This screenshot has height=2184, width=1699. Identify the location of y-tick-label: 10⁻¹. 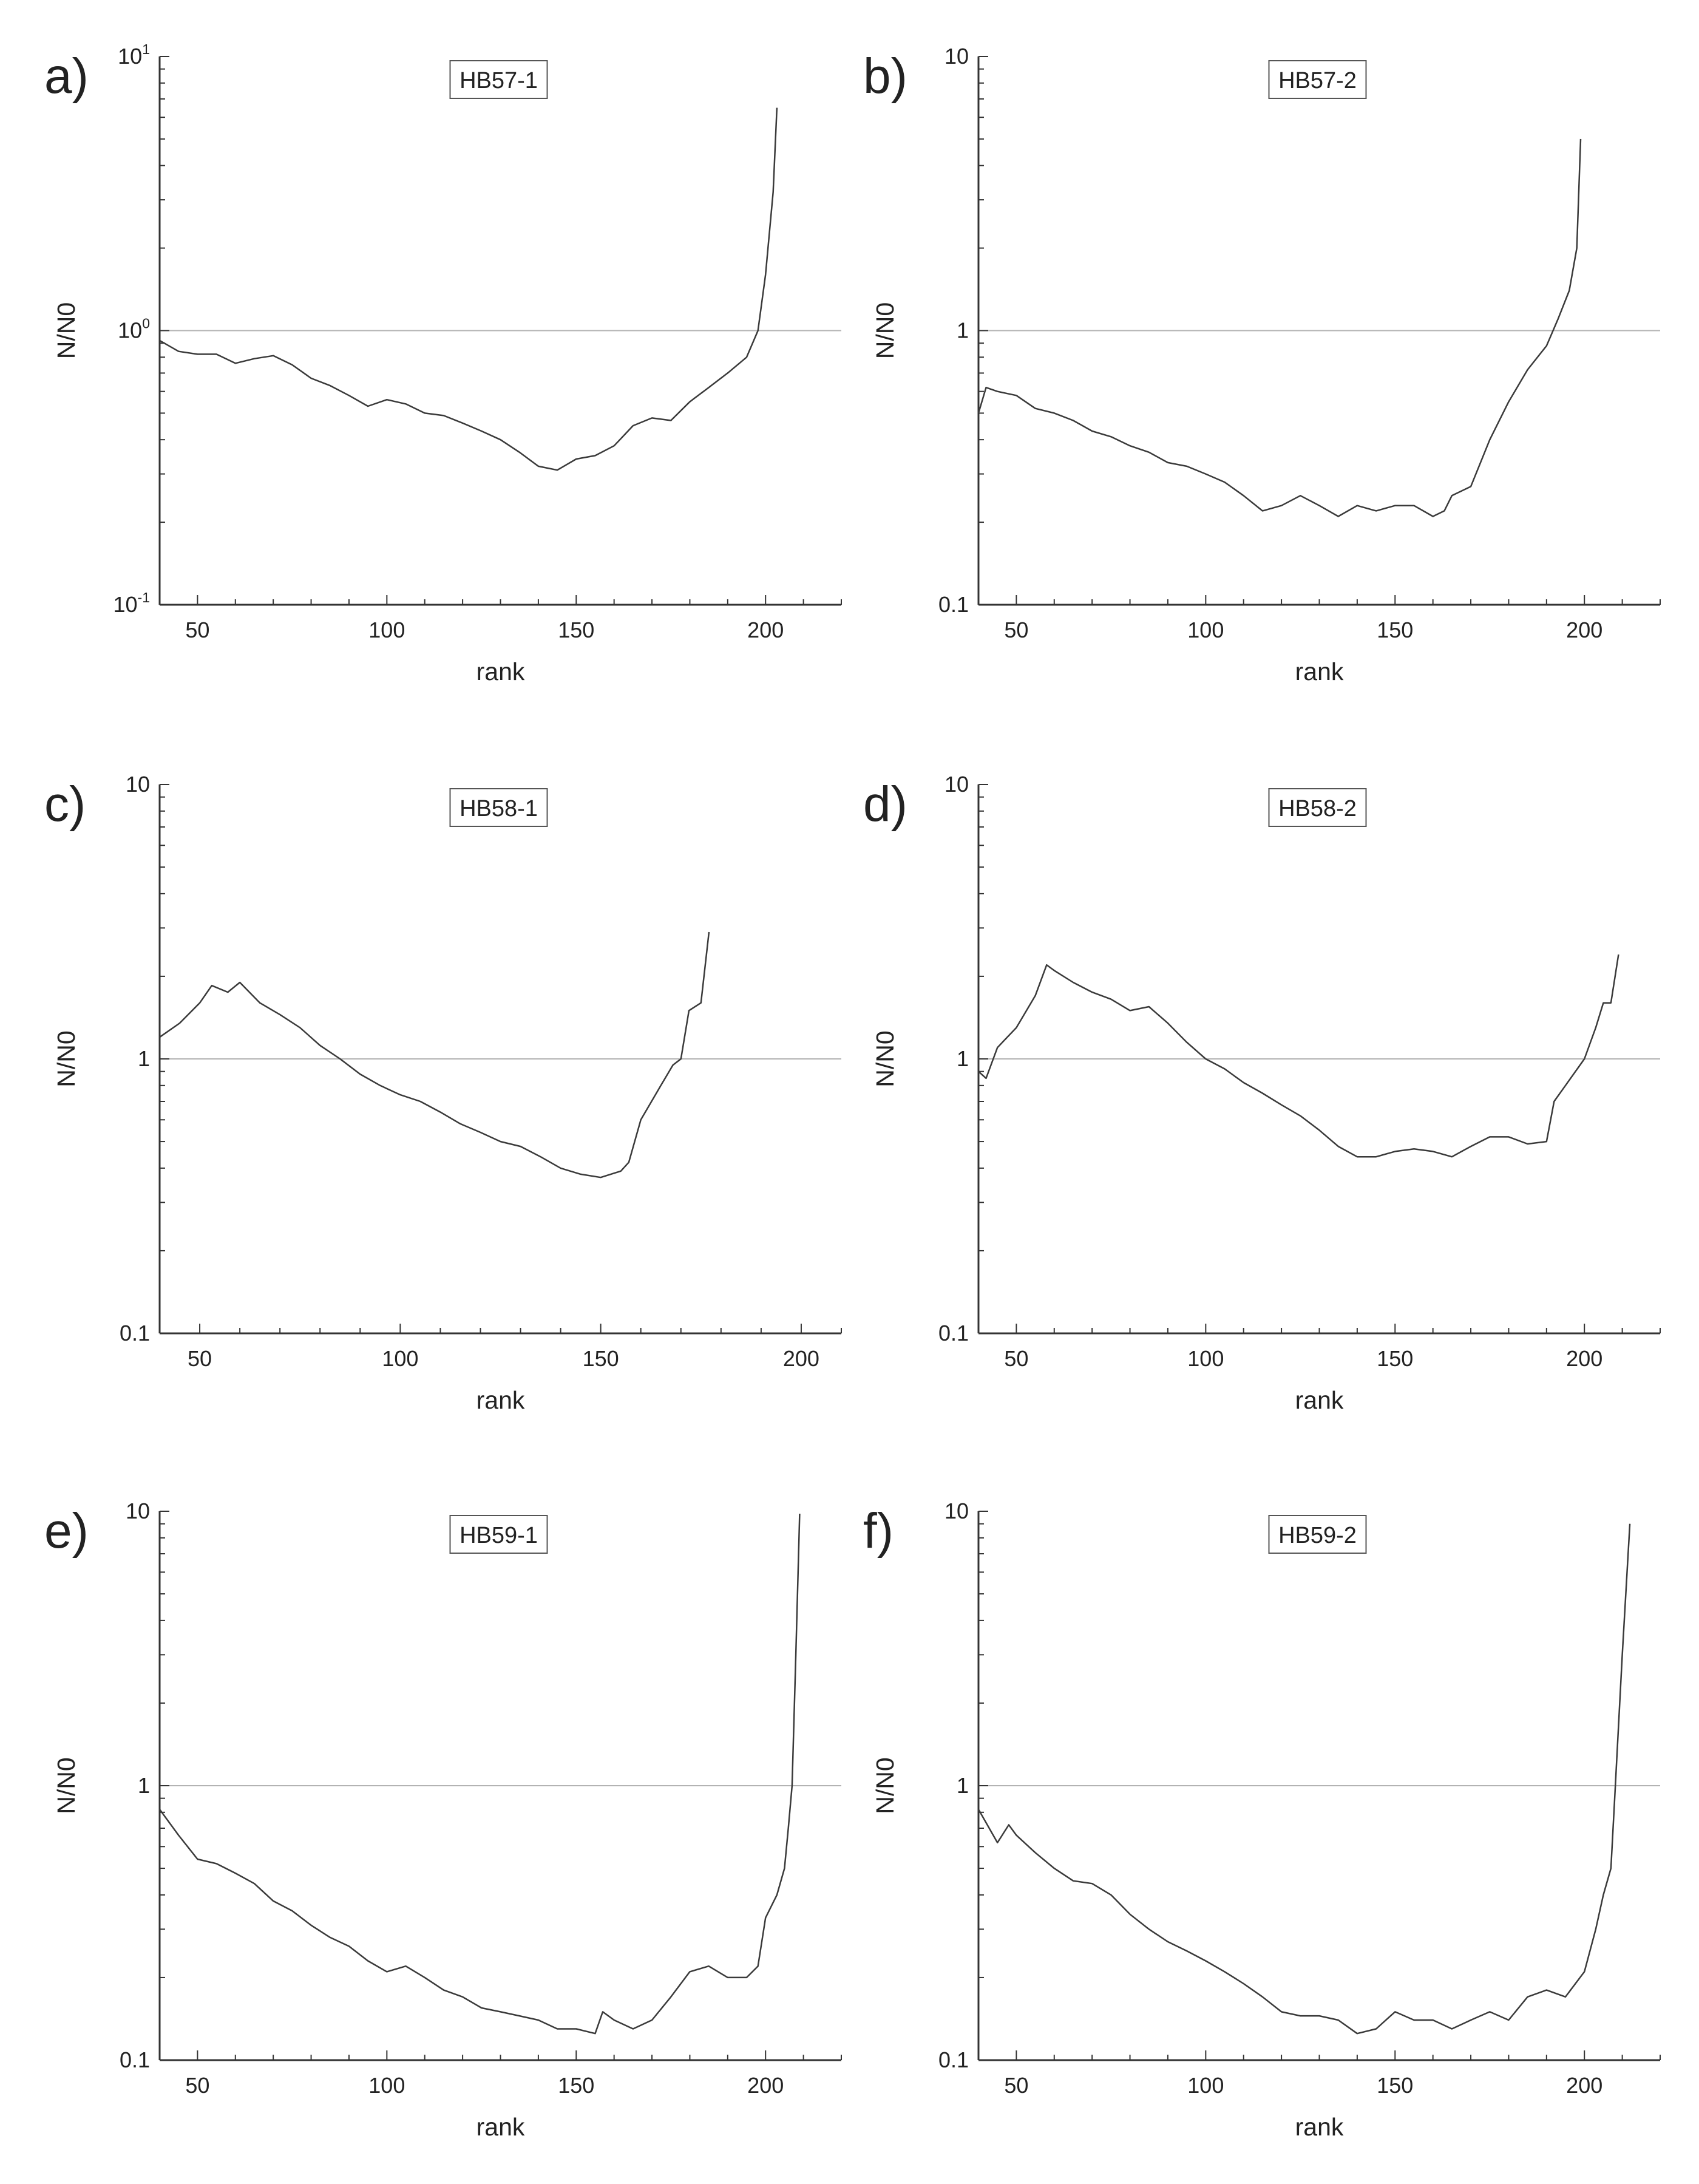
(132, 603).